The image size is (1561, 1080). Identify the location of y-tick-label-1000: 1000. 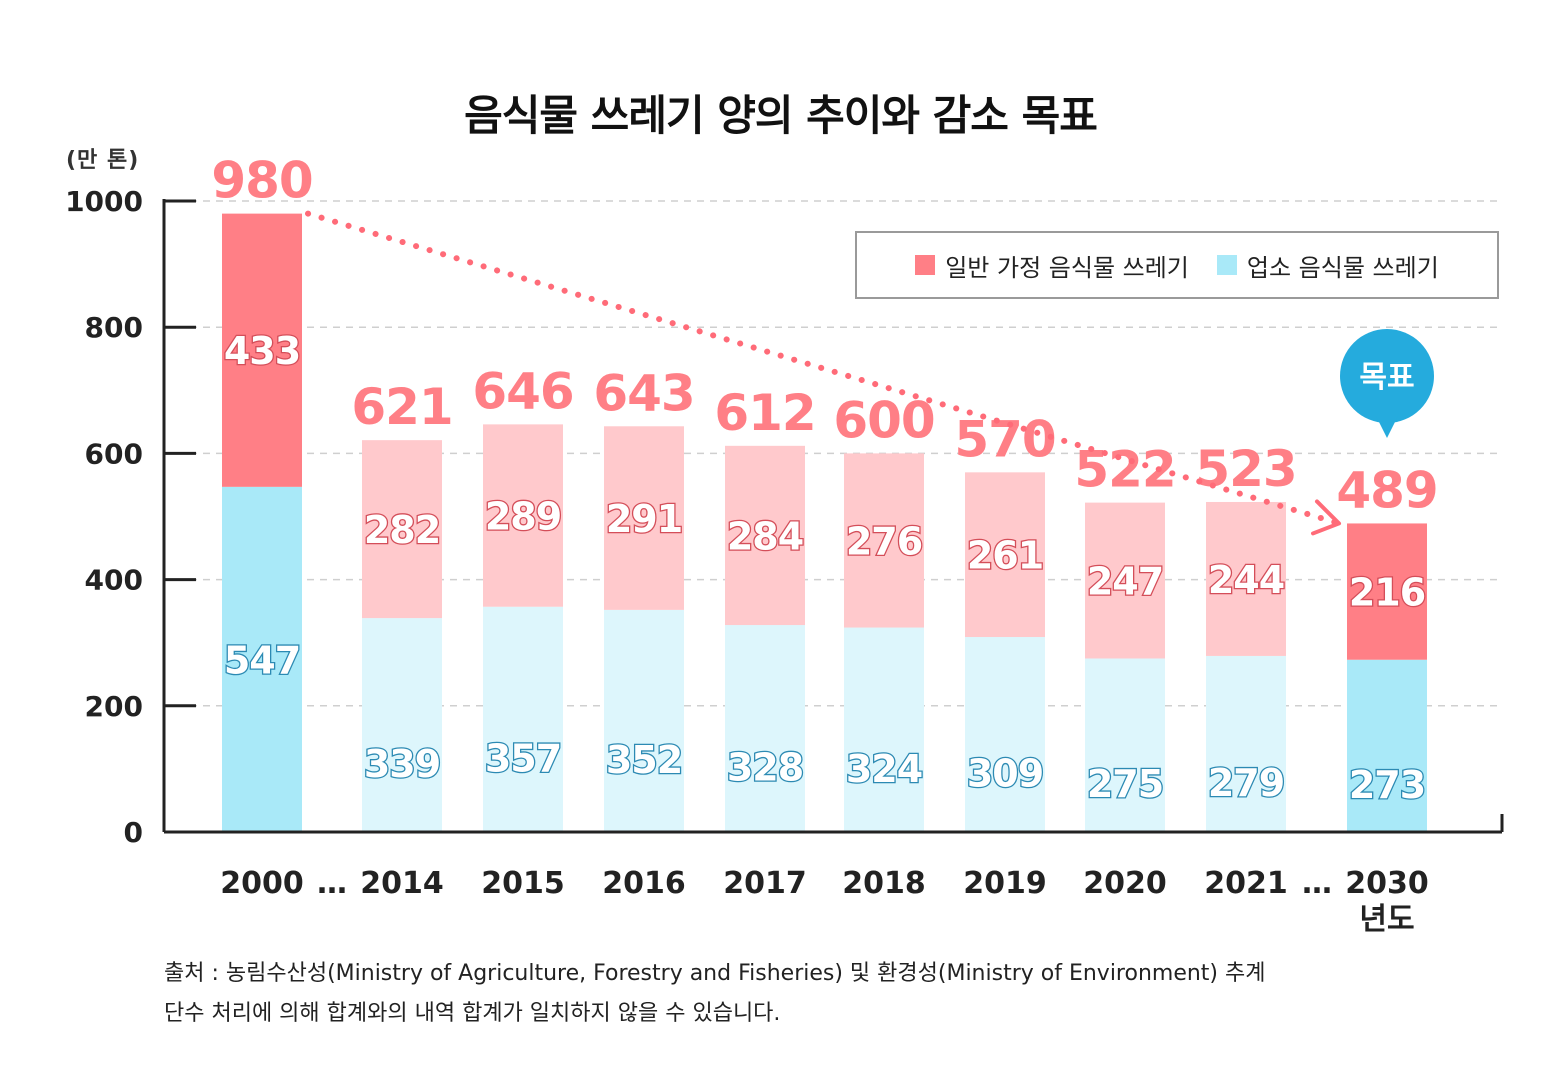
(104, 201).